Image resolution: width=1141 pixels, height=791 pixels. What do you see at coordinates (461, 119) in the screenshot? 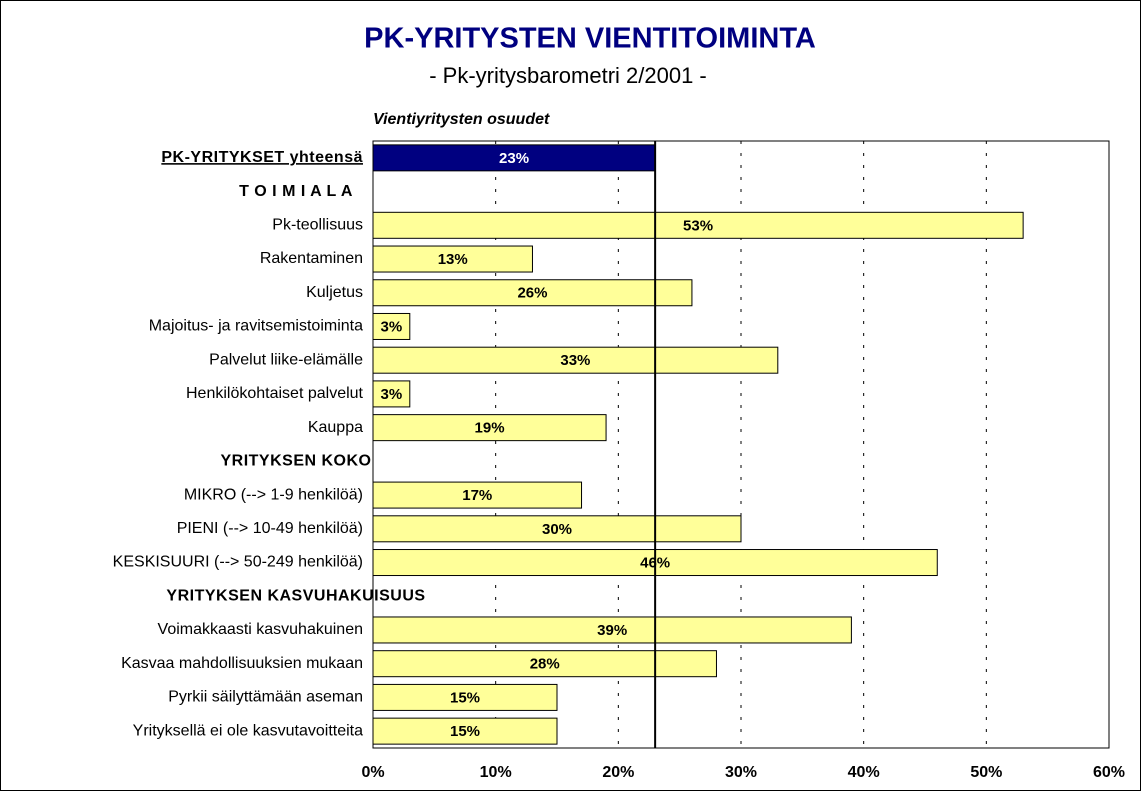
I see `axis-title: Vientiyritysten osuudet` at bounding box center [461, 119].